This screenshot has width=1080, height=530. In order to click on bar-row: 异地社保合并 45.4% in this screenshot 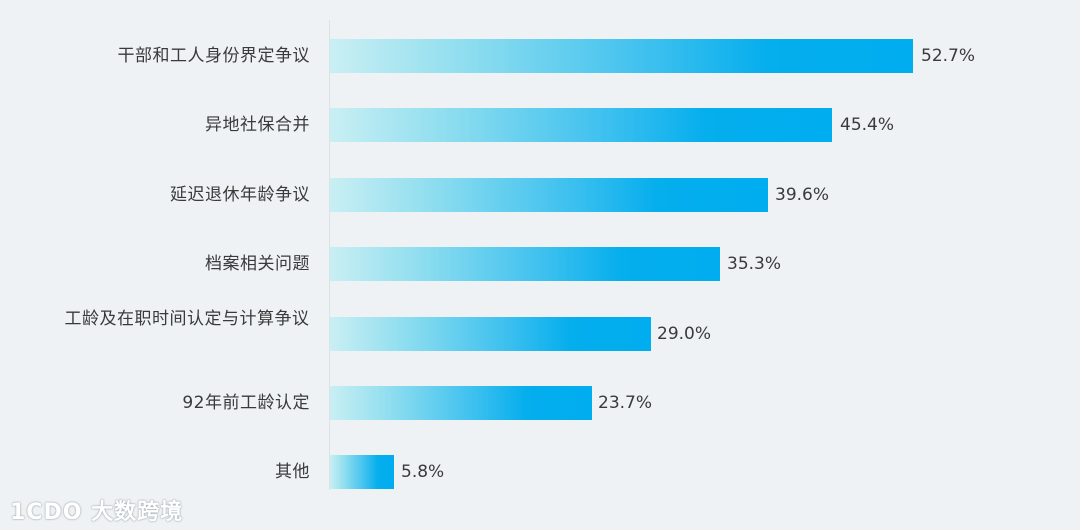, I will do `click(540, 125)`.